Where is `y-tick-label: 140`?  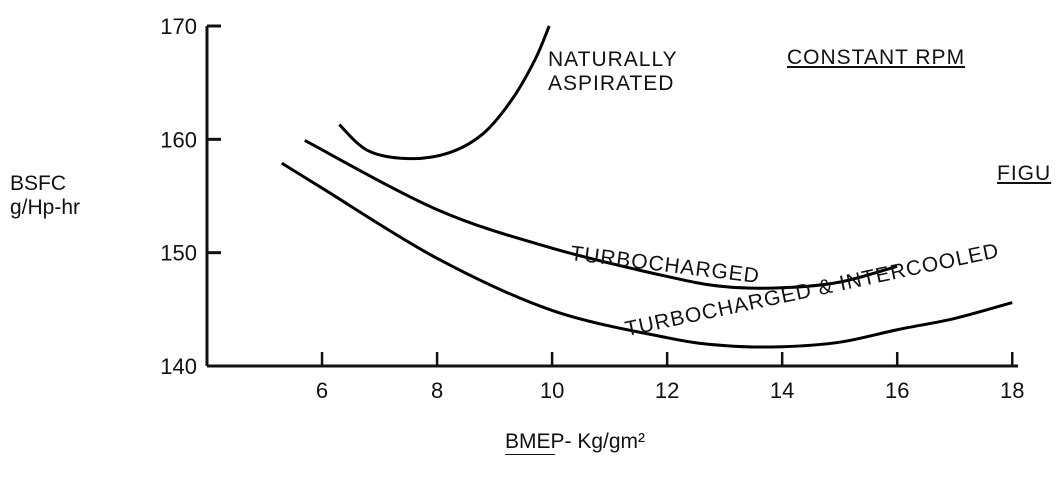
y-tick-label: 140 is located at coordinates (178, 366).